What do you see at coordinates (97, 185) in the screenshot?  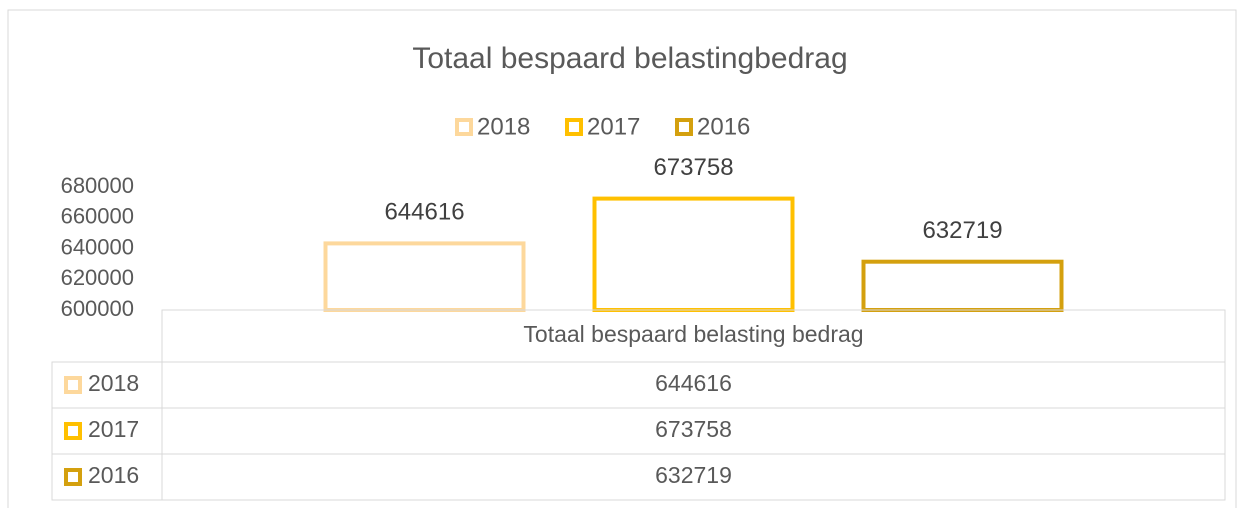 I see `y-tick-label: 680000` at bounding box center [97, 185].